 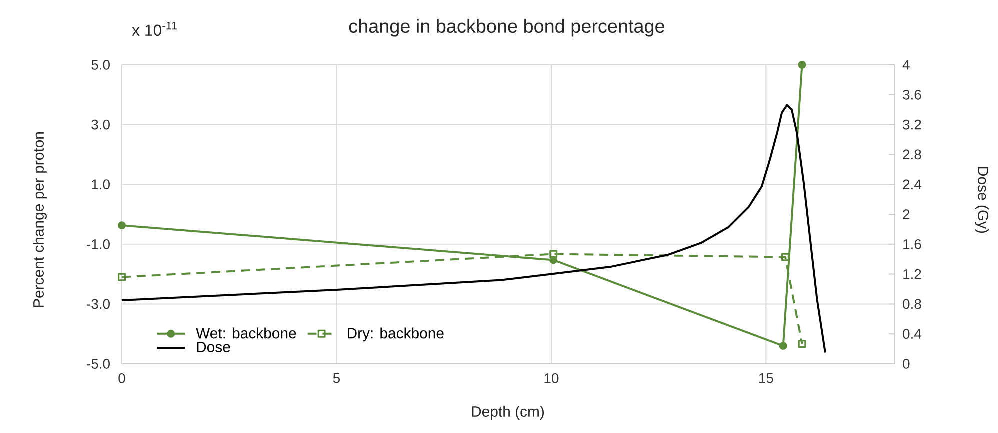 What do you see at coordinates (506, 28) in the screenshot?
I see `chart-title: change in backbone bond percentage` at bounding box center [506, 28].